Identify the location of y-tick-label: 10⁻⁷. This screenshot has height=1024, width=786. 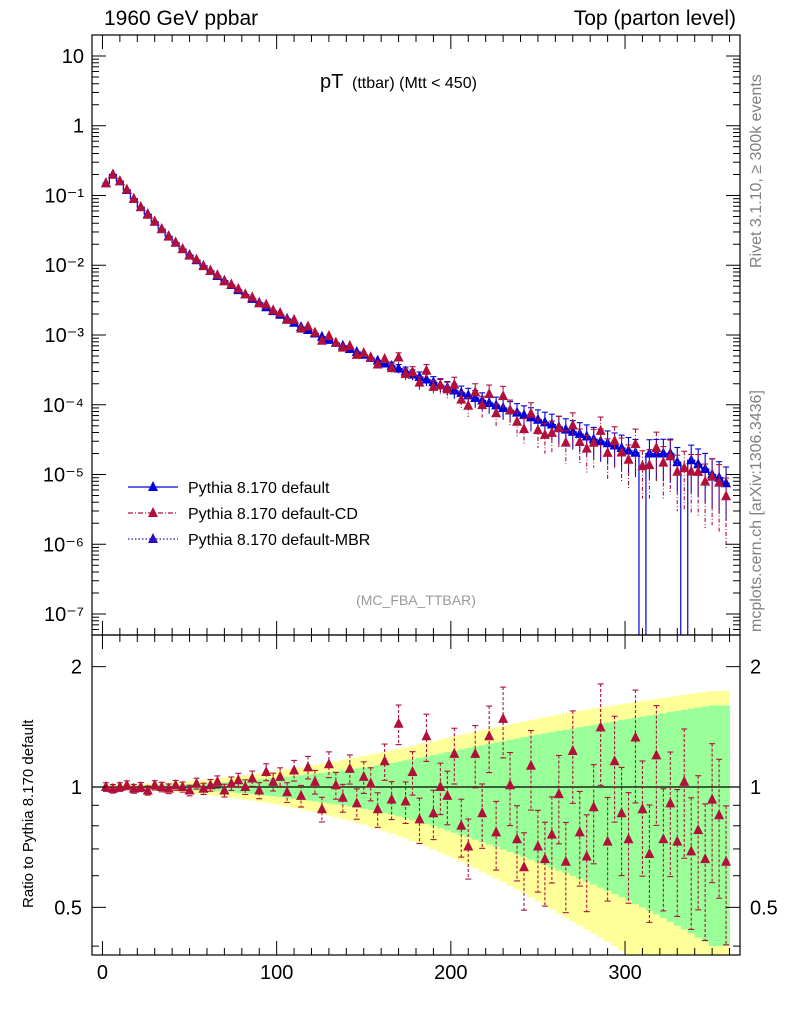
(64, 615).